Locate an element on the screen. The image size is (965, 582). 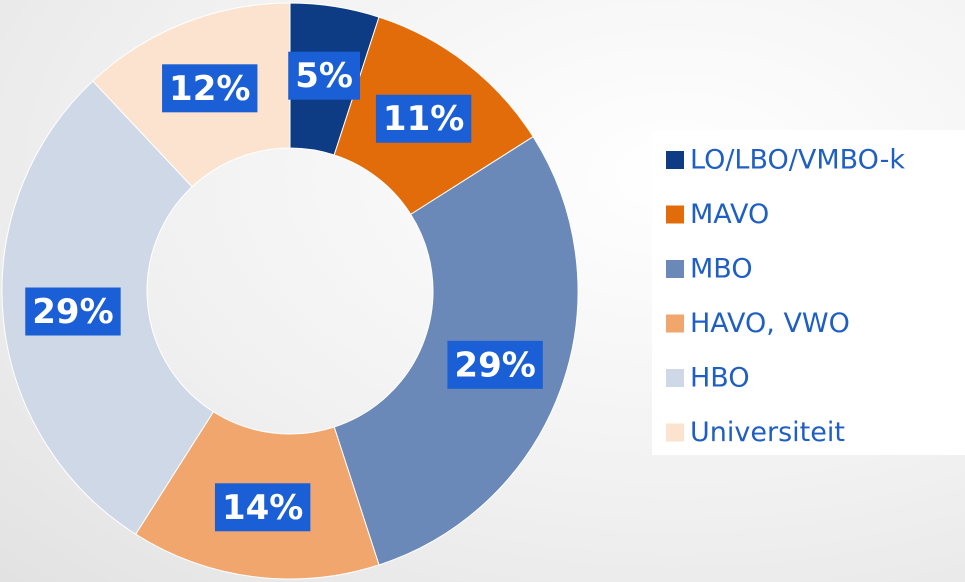
legend-label: Universiteit is located at coordinates (767, 432).